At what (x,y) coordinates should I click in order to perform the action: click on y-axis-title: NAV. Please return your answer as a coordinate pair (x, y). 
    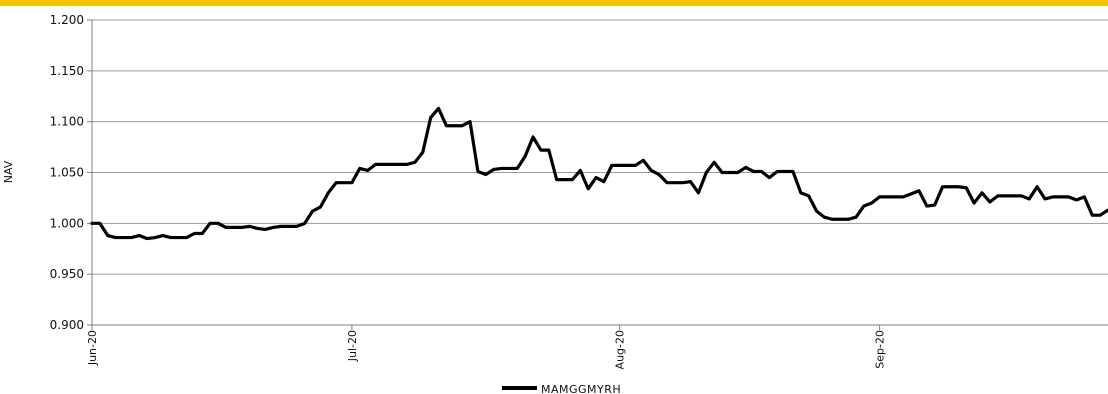
    Looking at the image, I should click on (8, 171).